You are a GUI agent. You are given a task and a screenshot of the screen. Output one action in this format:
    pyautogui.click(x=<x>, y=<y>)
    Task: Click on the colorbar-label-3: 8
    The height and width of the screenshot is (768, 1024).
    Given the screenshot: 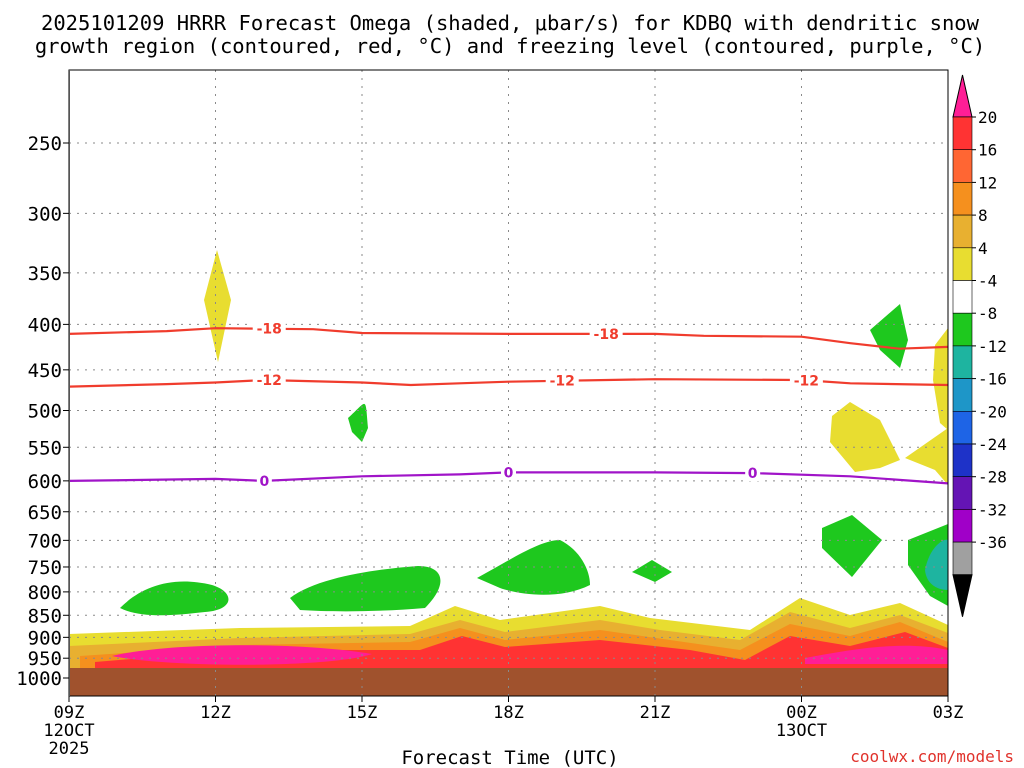 What is the action you would take?
    pyautogui.click(x=983, y=215)
    